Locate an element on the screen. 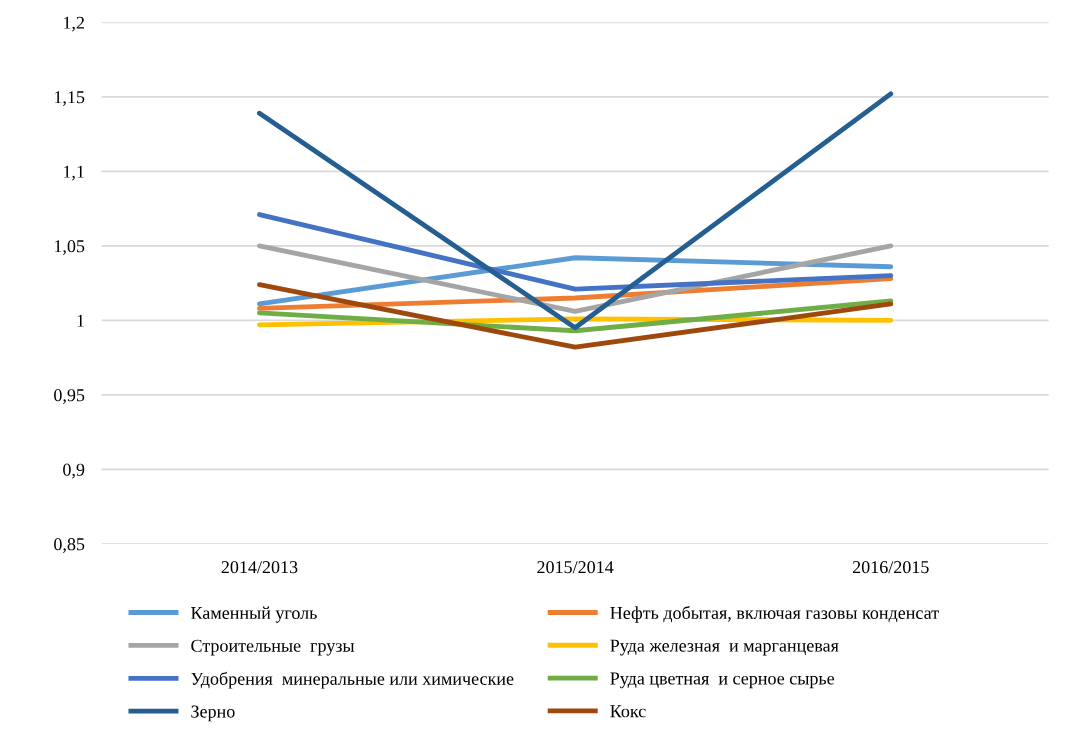 This screenshot has height=745, width=1070. legend-label: Зерно is located at coordinates (213, 713).